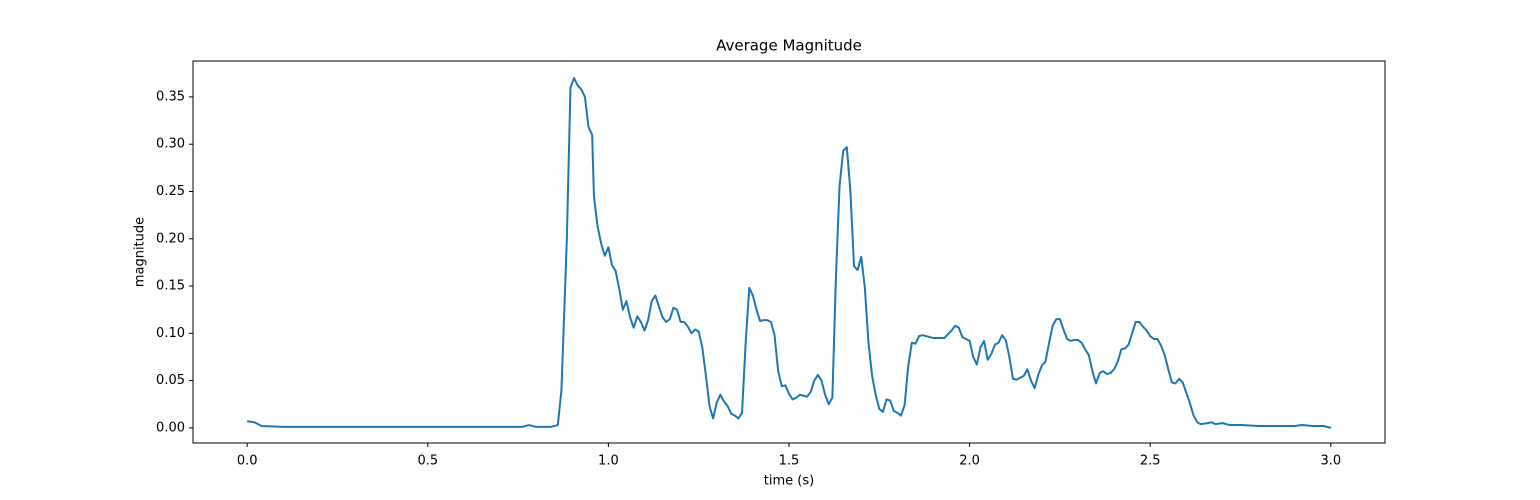 The width and height of the screenshot is (1540, 500). Describe the element at coordinates (170, 286) in the screenshot. I see `y-tick-label: 0.15` at that location.